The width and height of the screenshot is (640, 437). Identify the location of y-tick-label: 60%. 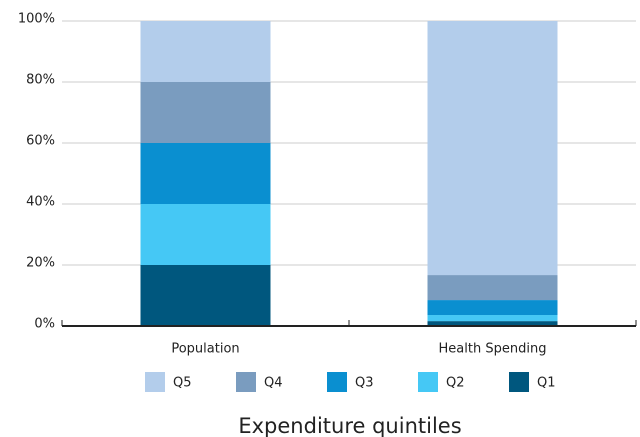
(40, 141).